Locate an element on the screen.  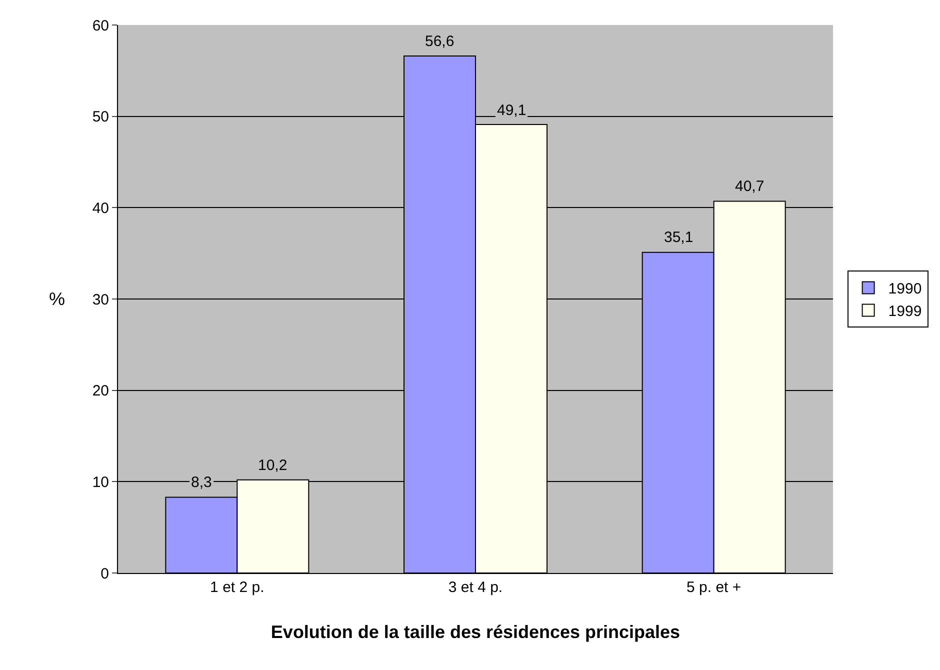
legend-label: 1990 is located at coordinates (905, 289).